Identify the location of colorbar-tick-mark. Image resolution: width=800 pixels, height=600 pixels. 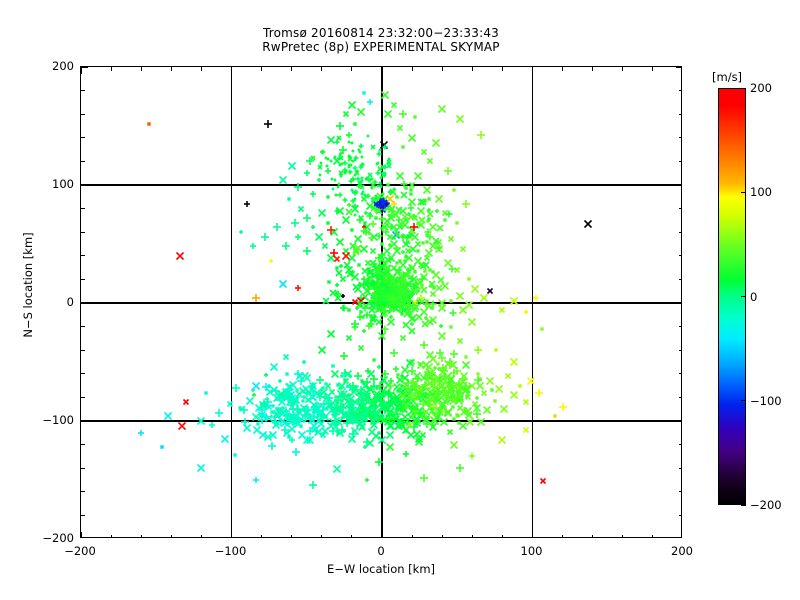
(743, 192).